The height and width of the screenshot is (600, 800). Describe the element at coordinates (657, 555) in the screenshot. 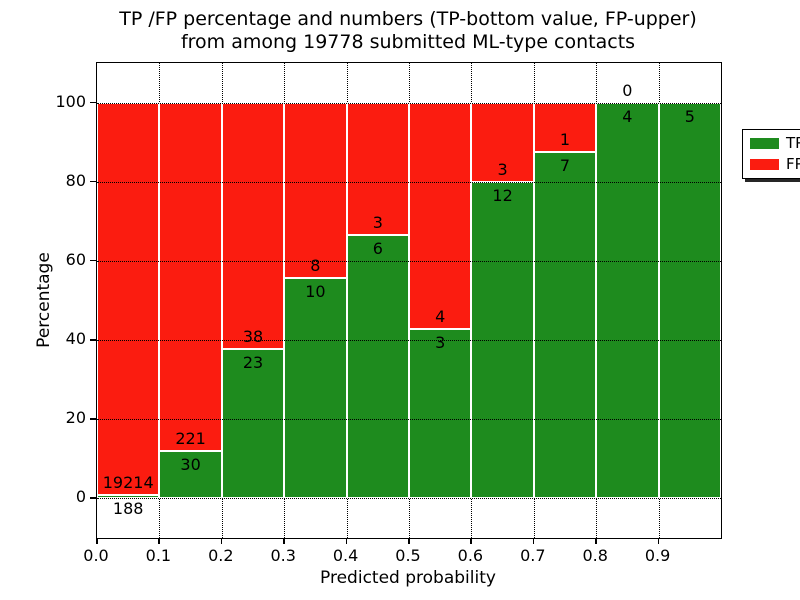

I see `x-tick-label: 0.9` at that location.